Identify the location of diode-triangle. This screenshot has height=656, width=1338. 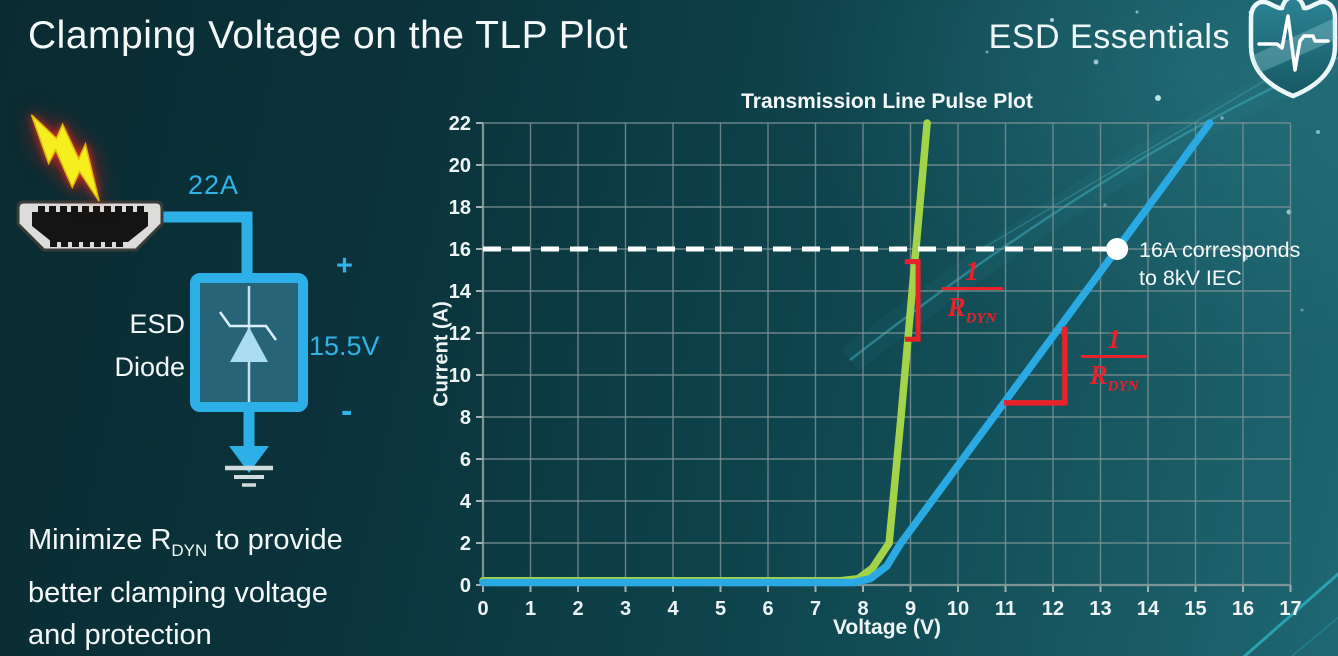
(249, 344).